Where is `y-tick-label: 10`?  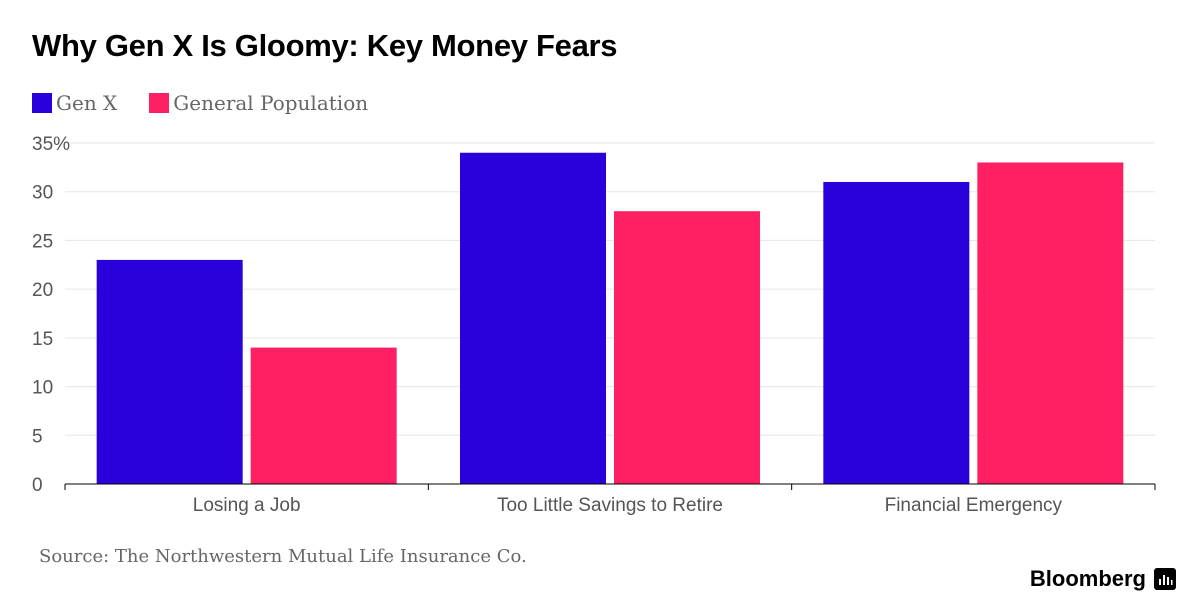 y-tick-label: 10 is located at coordinates (42, 388).